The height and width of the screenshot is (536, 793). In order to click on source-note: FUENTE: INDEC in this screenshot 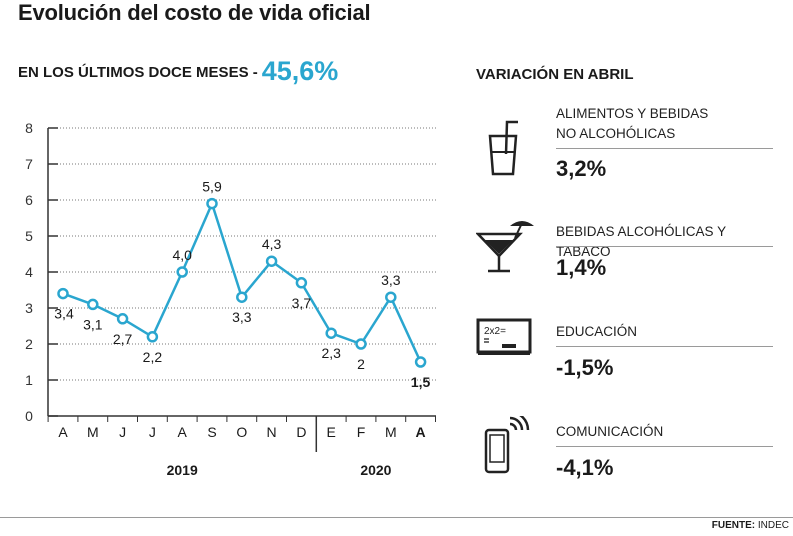, I will do `click(750, 525)`.